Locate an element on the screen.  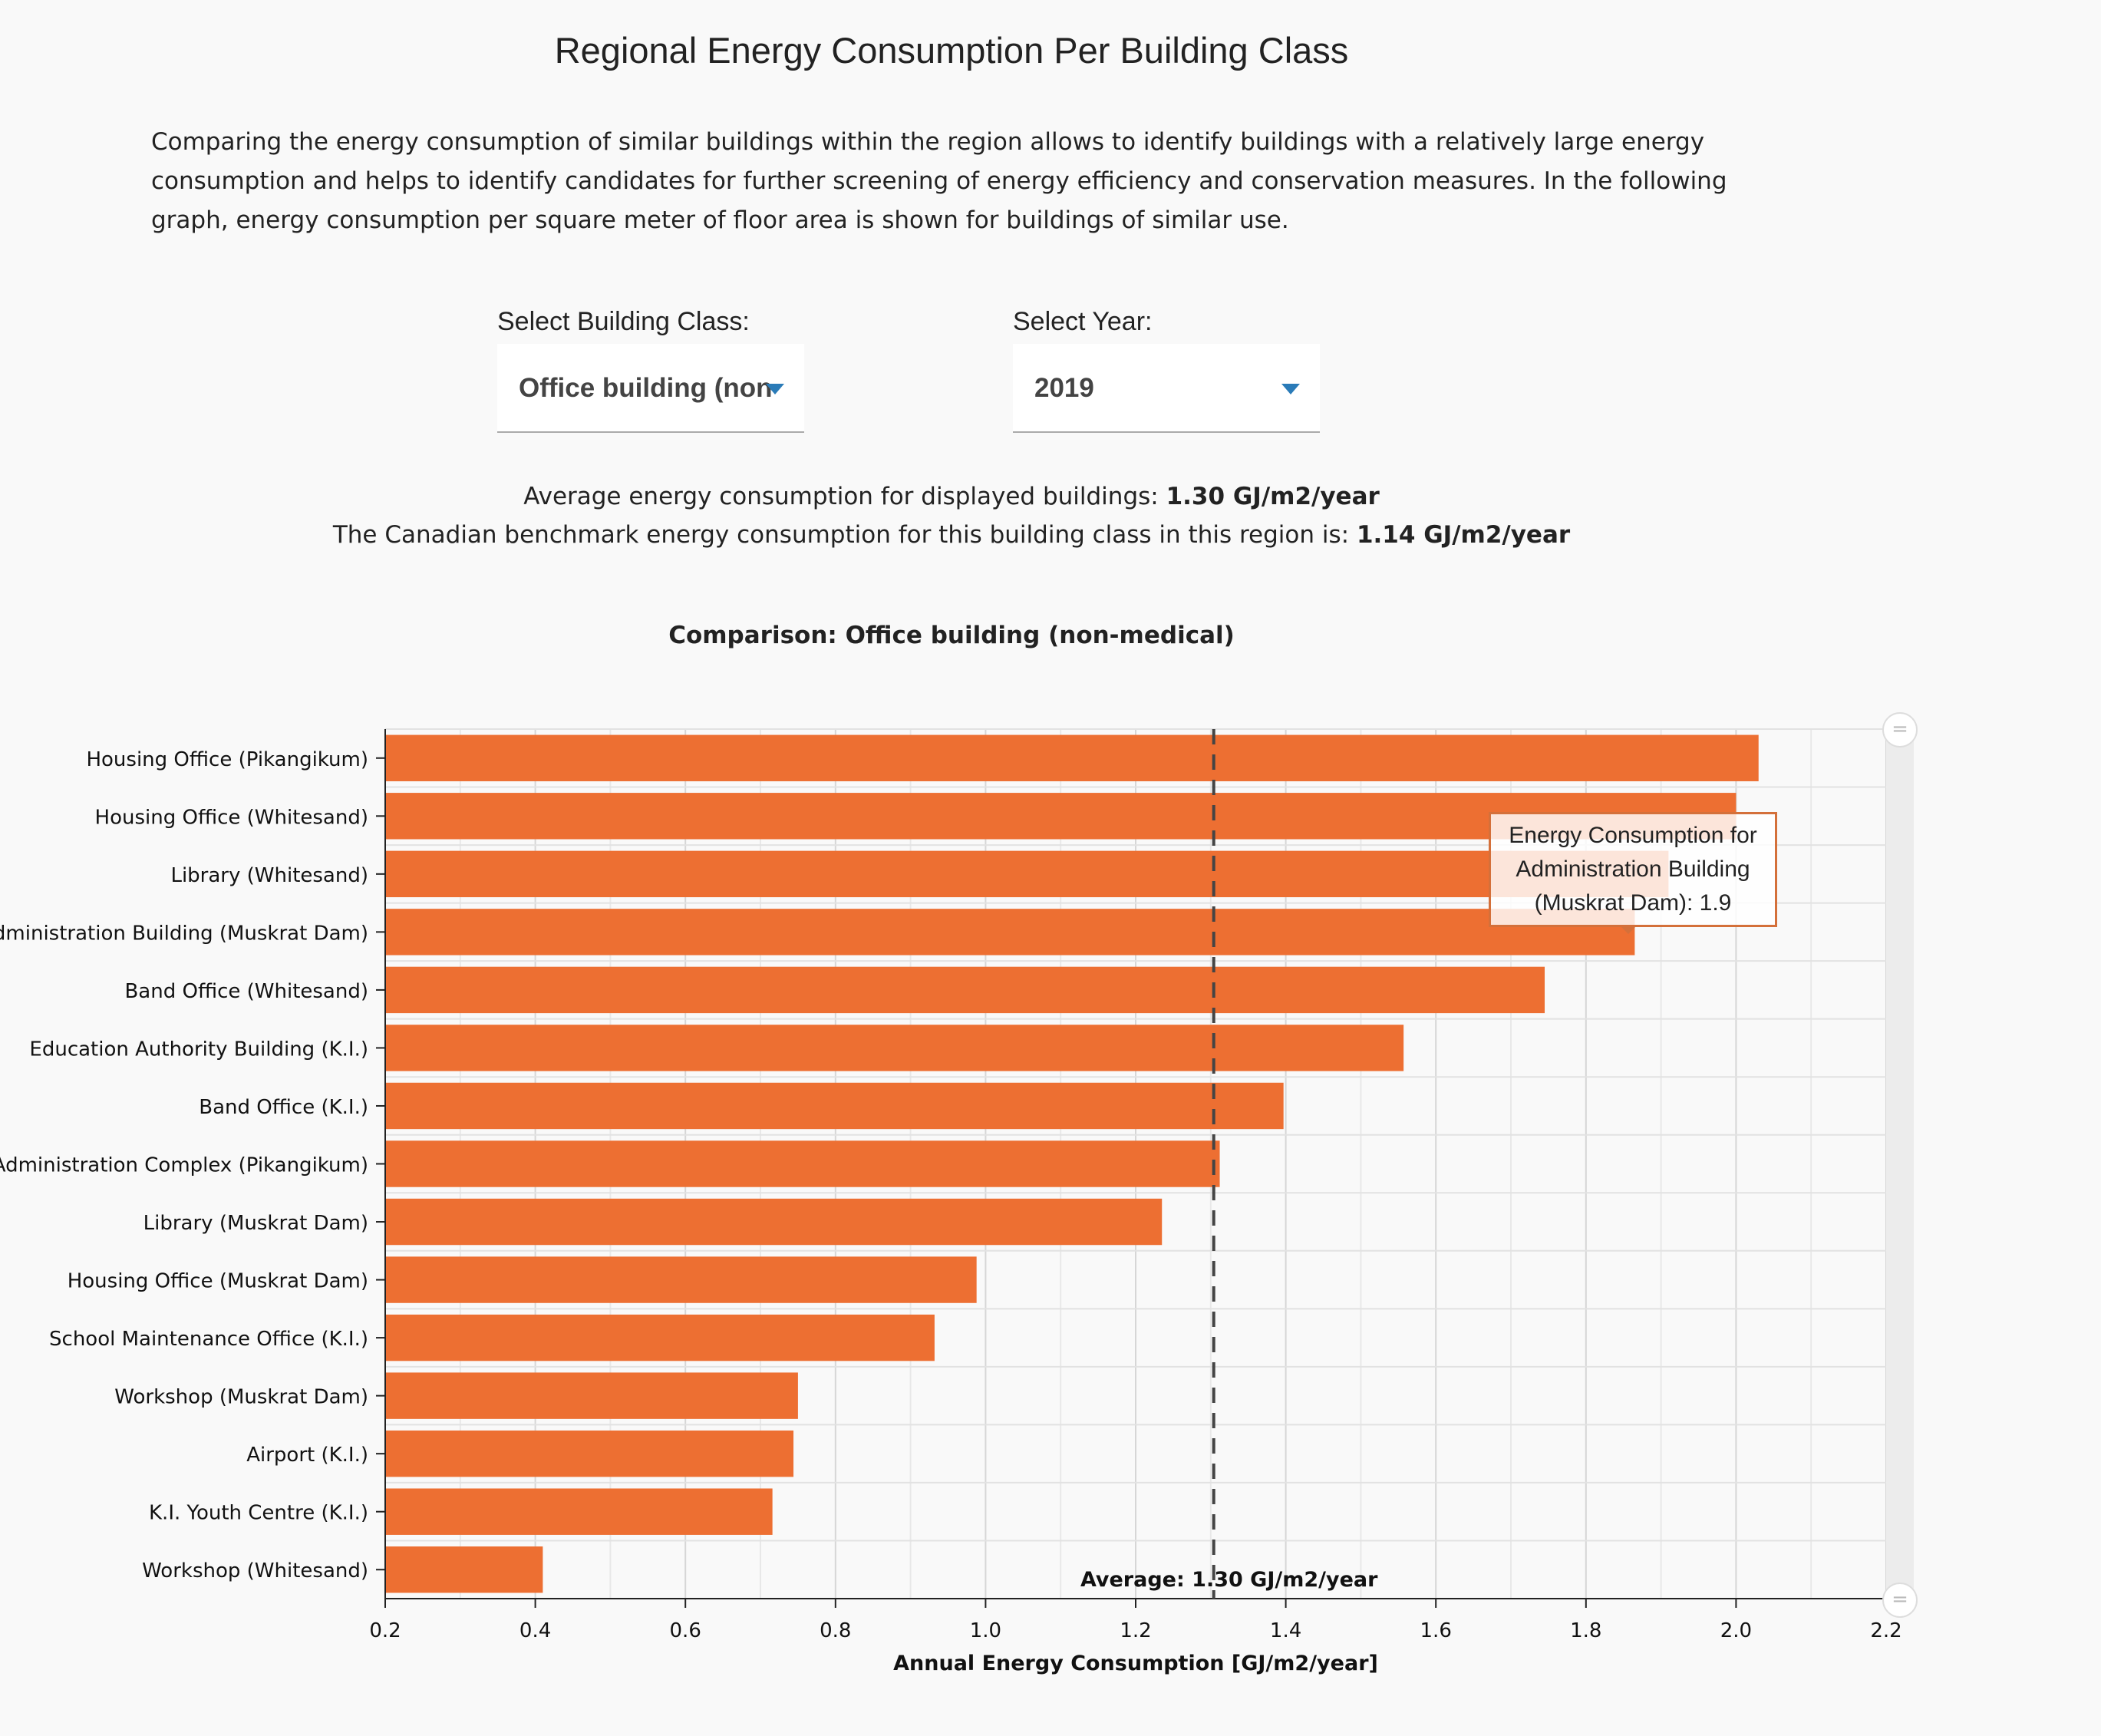
x-tick-label: 1.8 is located at coordinates (1586, 1631).